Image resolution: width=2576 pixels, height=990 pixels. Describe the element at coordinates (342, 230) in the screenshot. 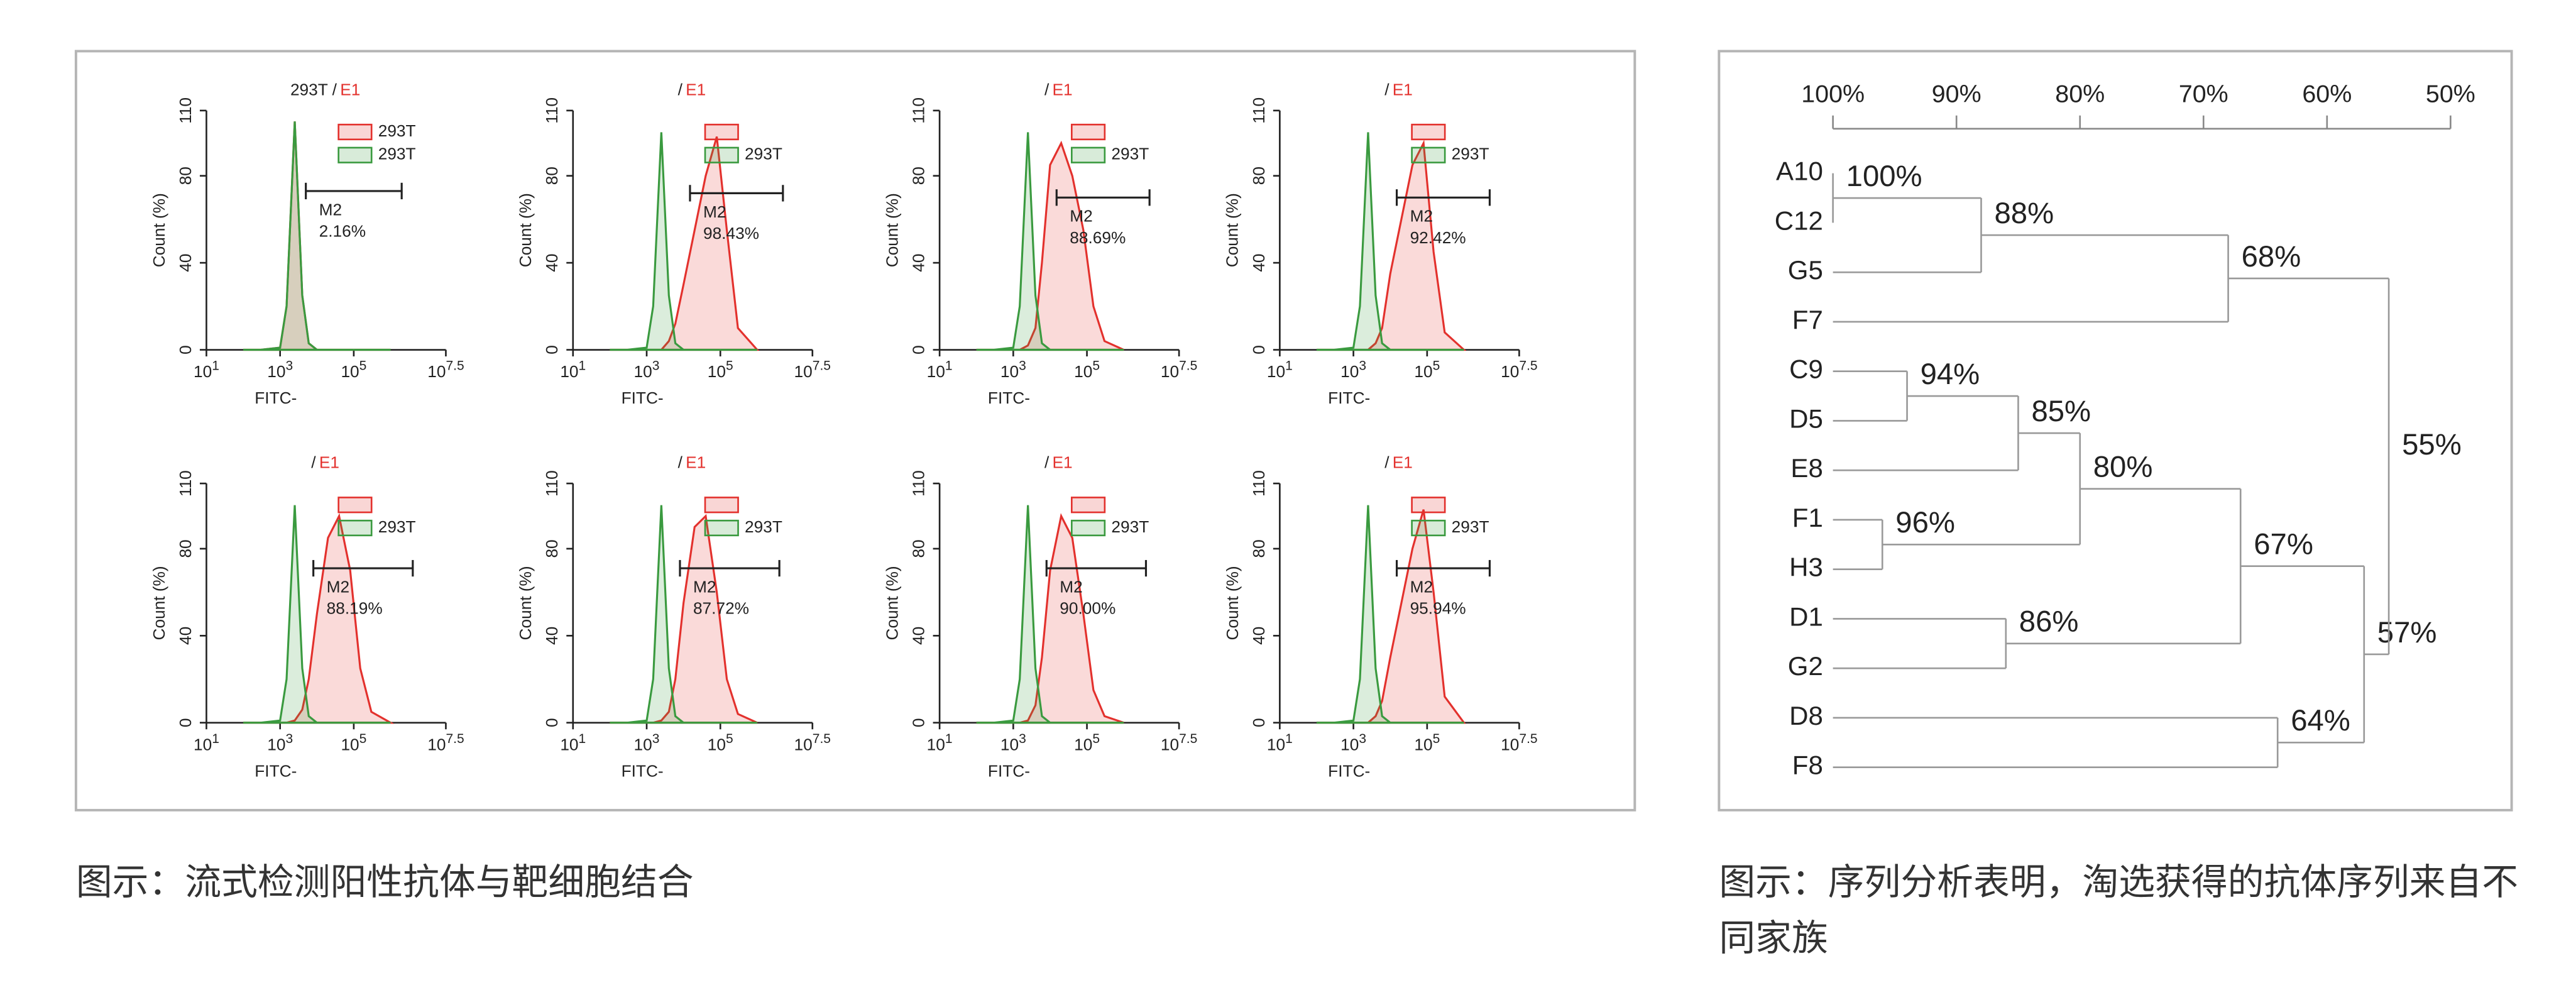

I see `gate-percent: 2.16%` at that location.